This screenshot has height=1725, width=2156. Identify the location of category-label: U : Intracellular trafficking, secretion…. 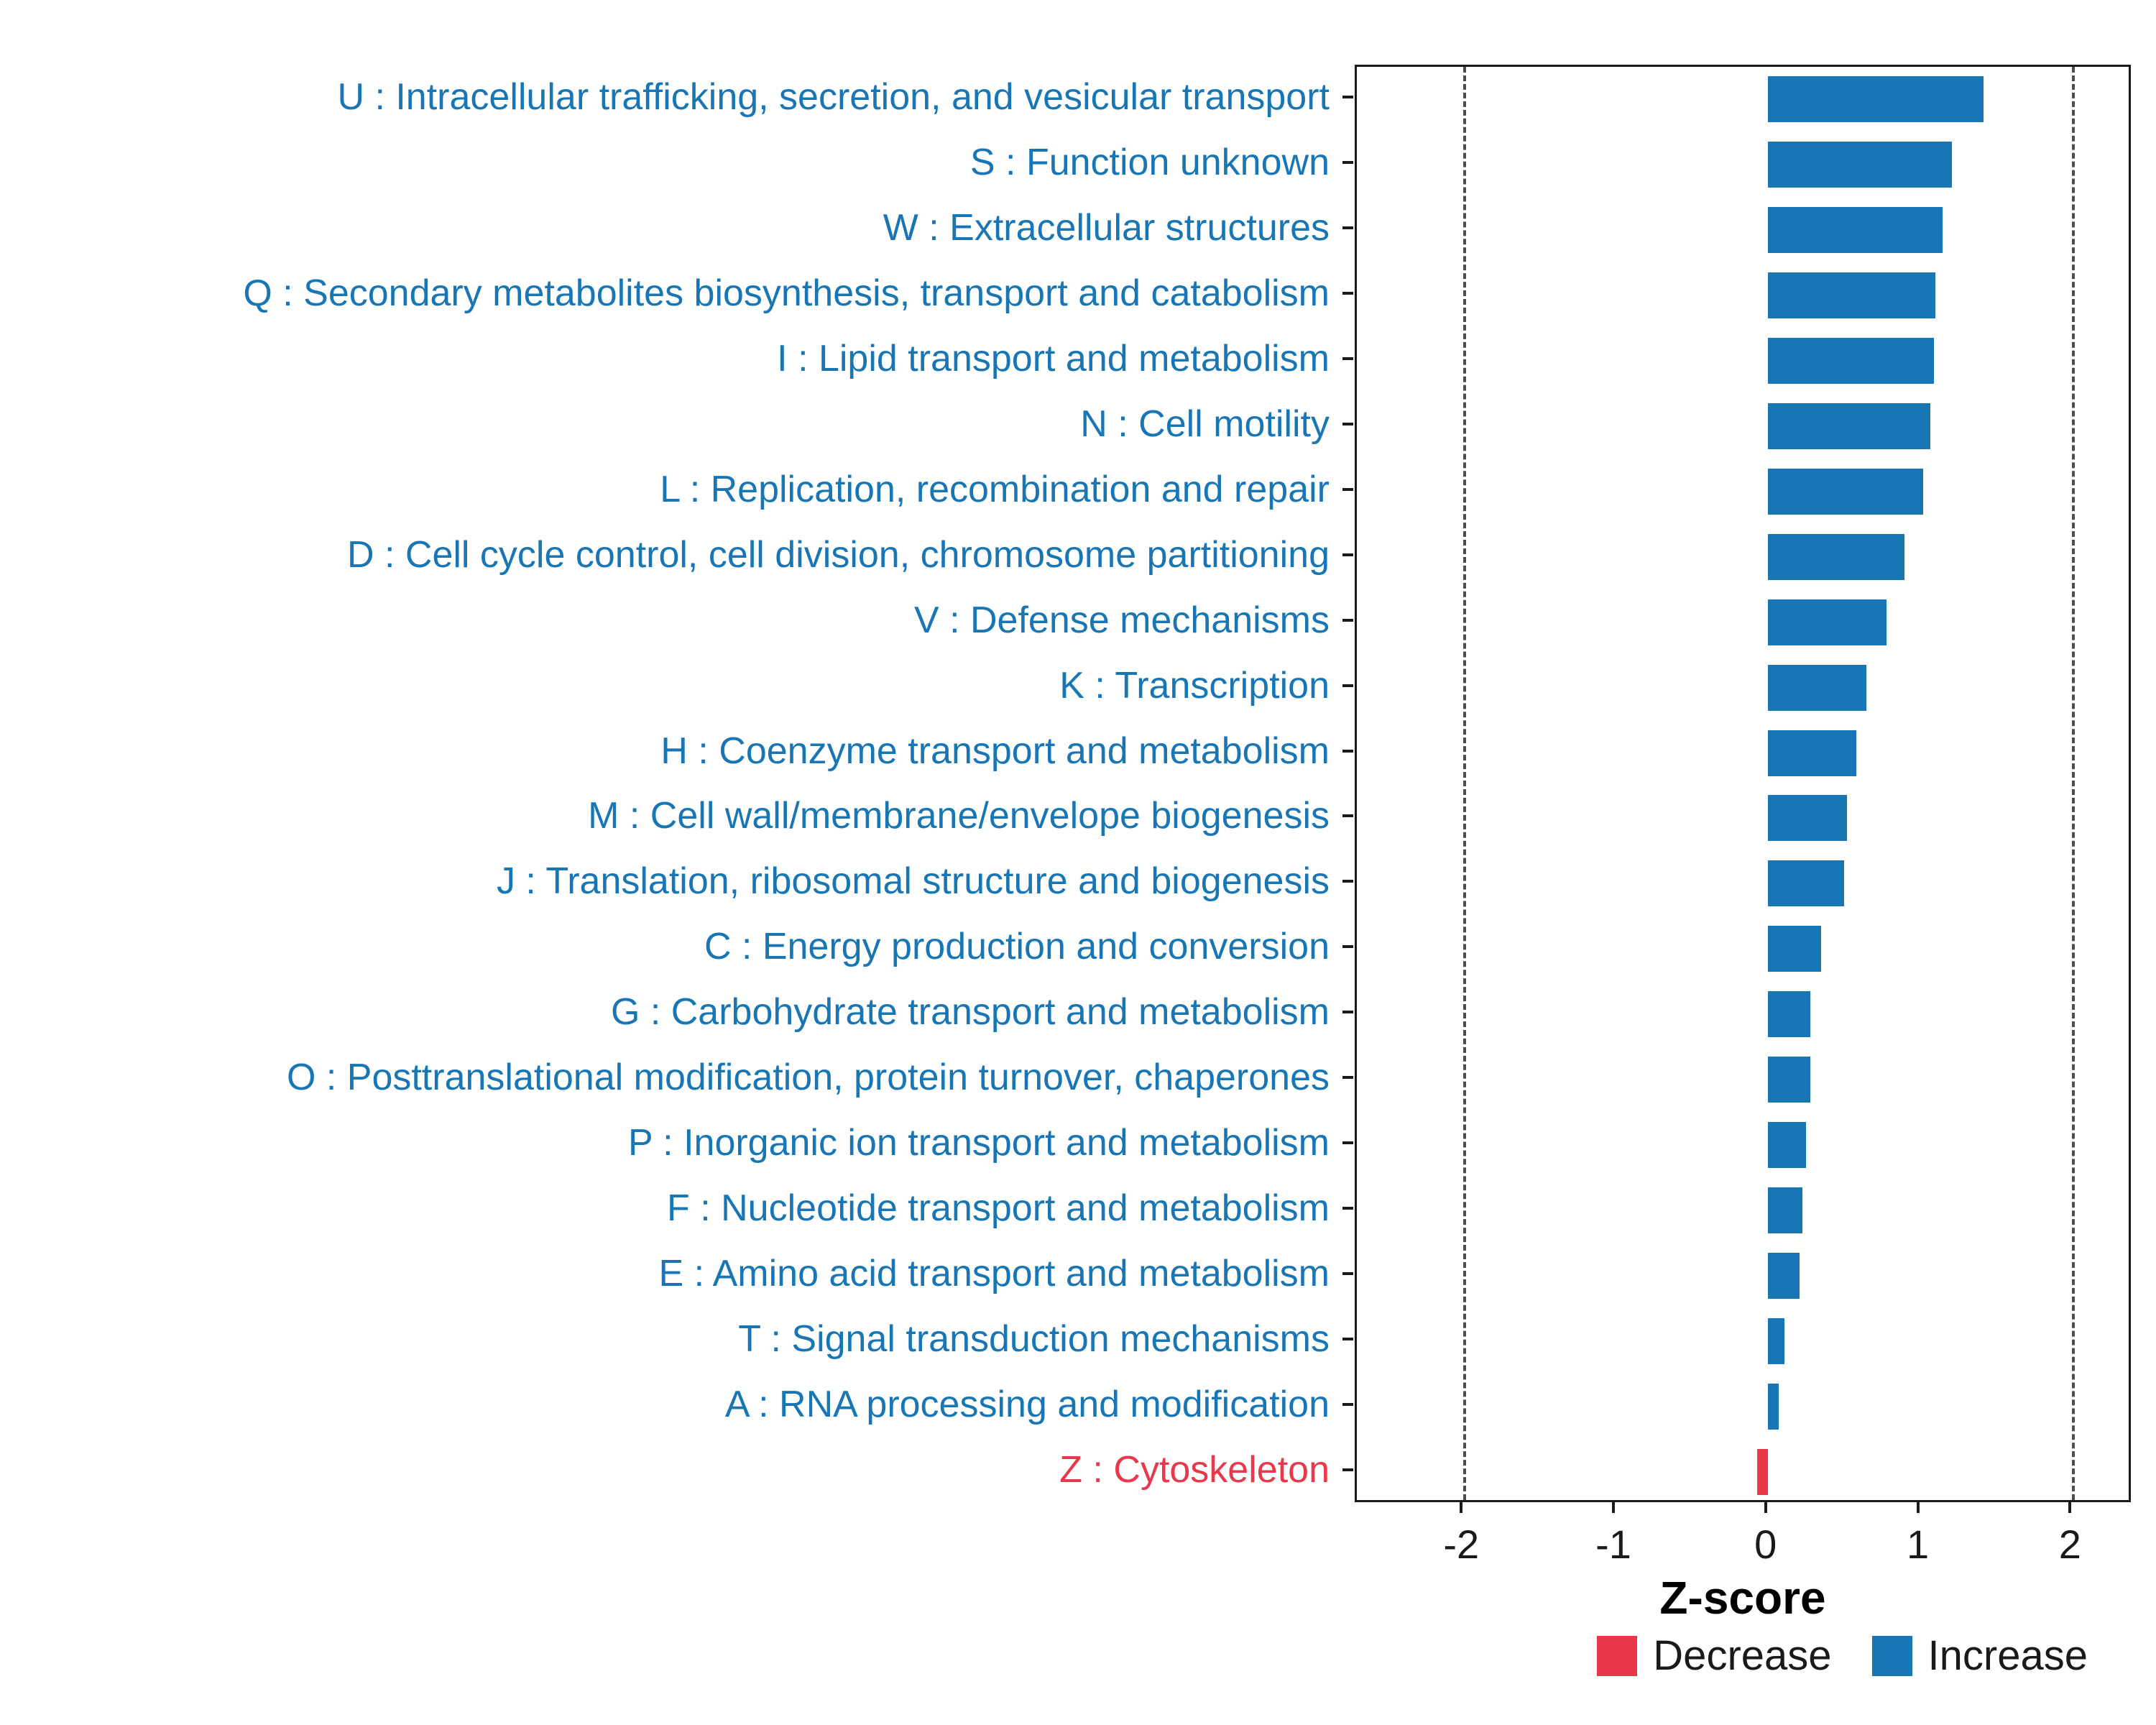
(834, 97).